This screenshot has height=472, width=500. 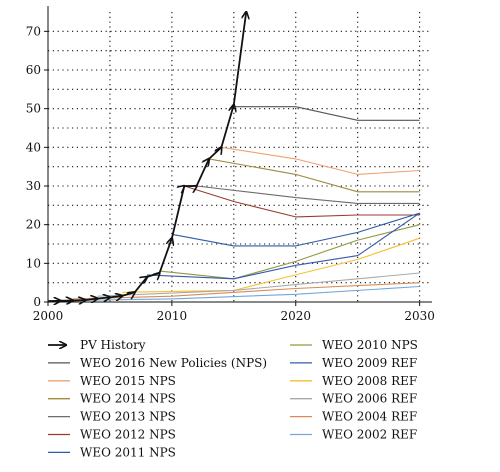 I want to click on legend-label-weo-2013-nps: WEO 2013 NPS, so click(x=128, y=417).